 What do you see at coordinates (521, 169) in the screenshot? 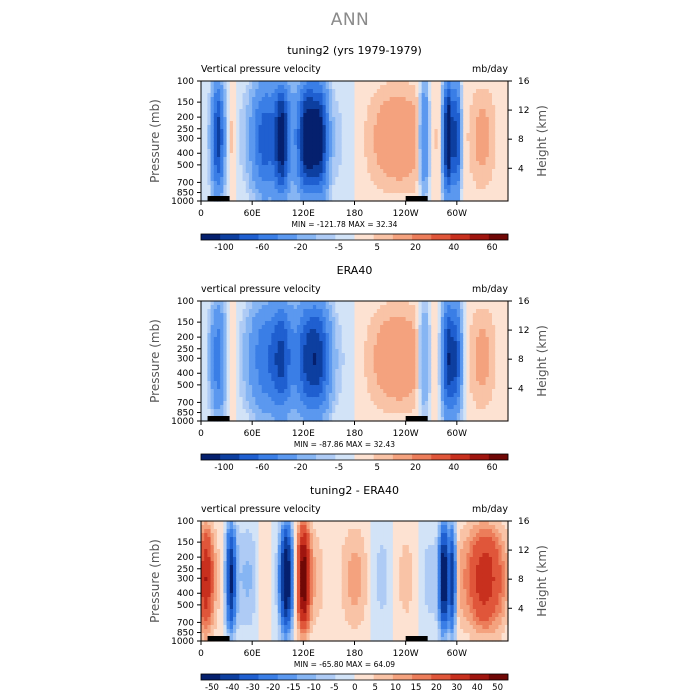
I see `y-right-tick-label: 4` at bounding box center [521, 169].